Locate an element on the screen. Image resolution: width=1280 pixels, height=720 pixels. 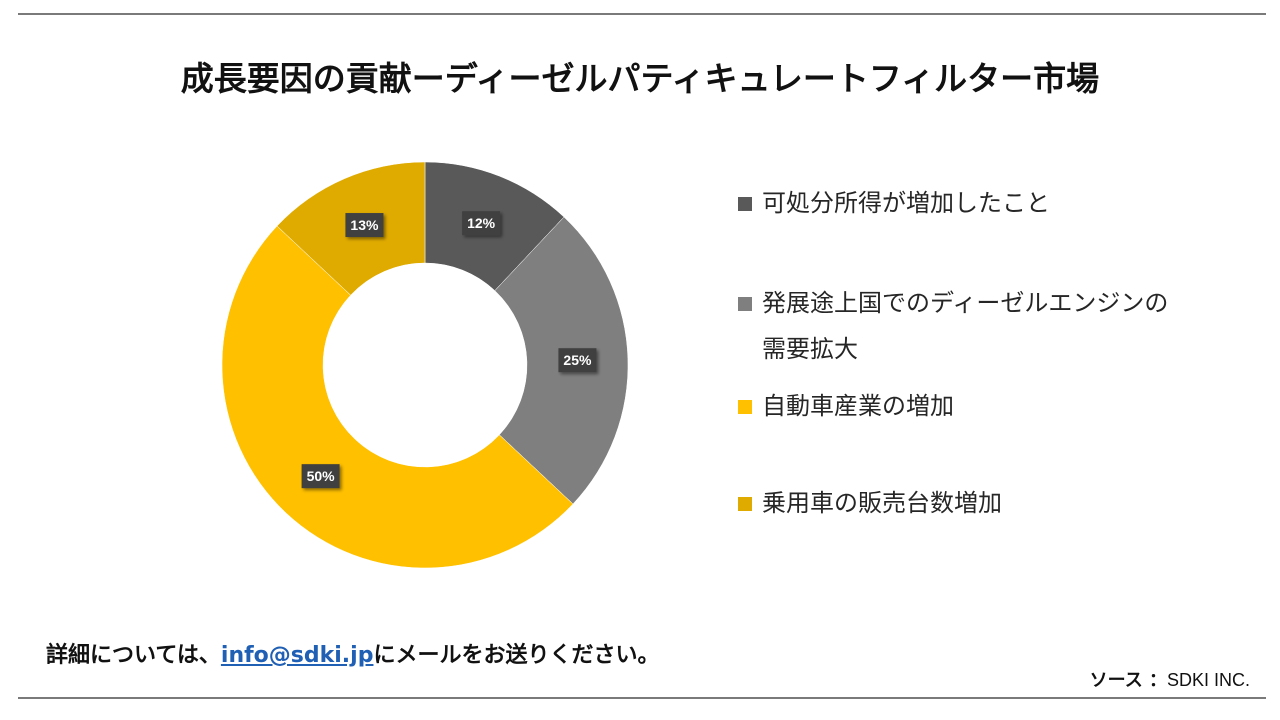
data-label-text-1: 12% is located at coordinates (481, 223).